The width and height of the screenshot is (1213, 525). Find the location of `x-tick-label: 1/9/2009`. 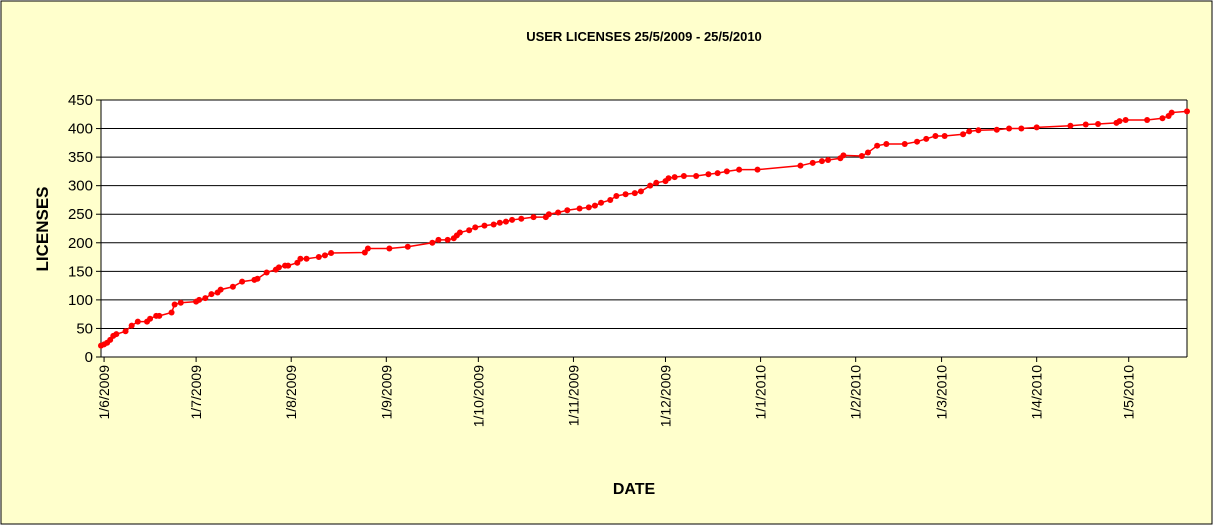

x-tick-label: 1/9/2009 is located at coordinates (386, 392).